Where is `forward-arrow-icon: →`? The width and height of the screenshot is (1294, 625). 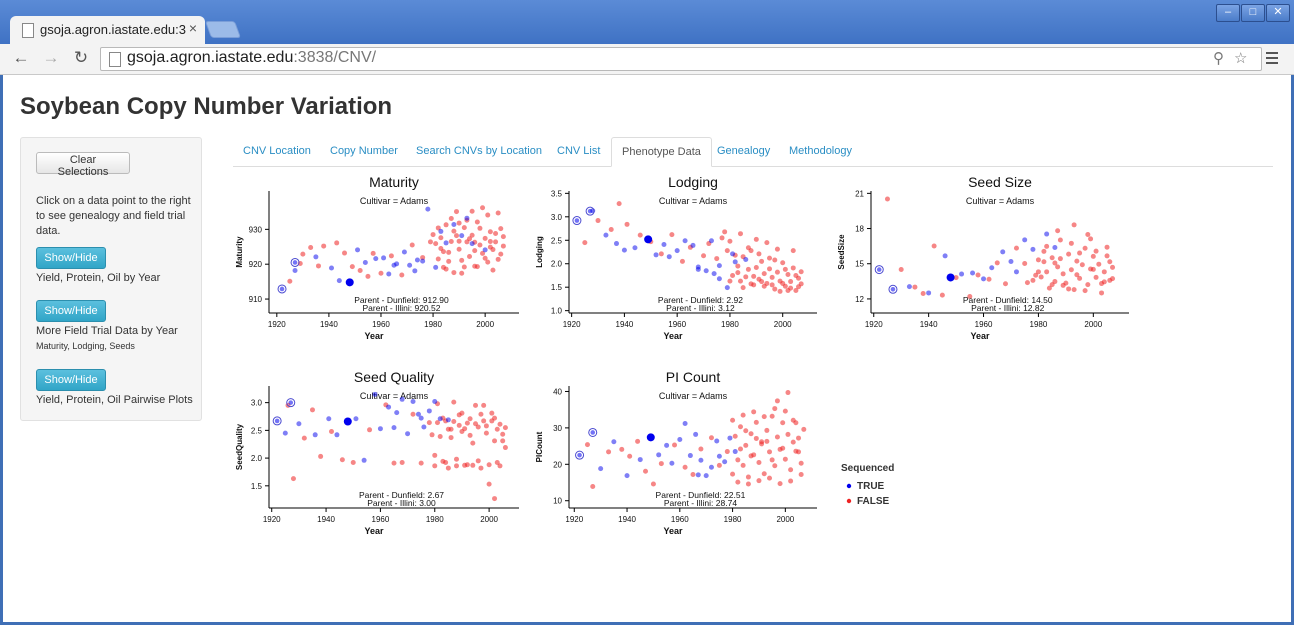 forward-arrow-icon: → is located at coordinates (51, 57).